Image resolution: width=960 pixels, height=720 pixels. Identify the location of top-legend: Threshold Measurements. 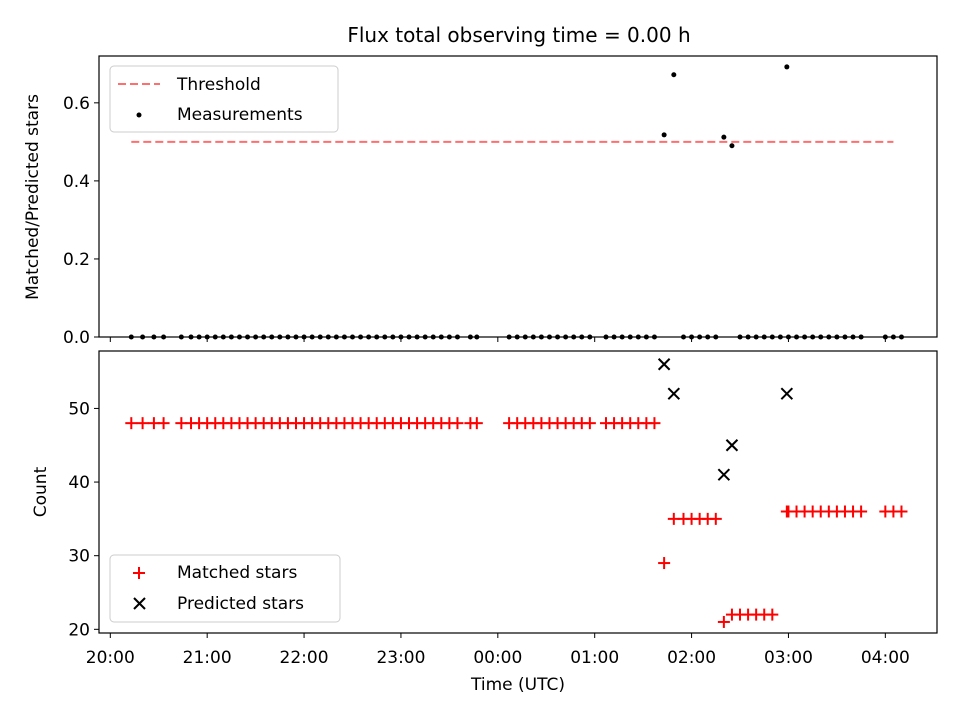
(224, 99).